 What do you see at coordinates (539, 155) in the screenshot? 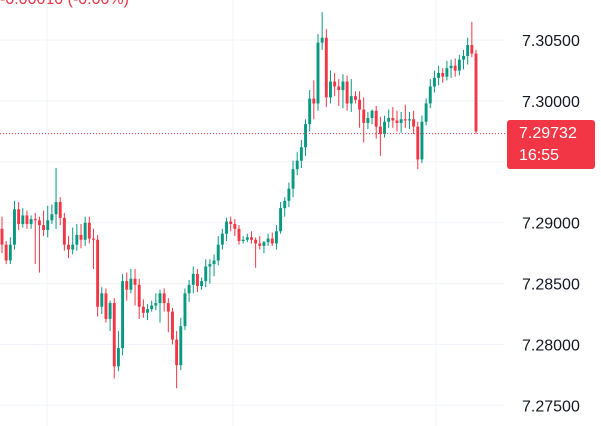
I see `bar-countdown: 16:55` at bounding box center [539, 155].